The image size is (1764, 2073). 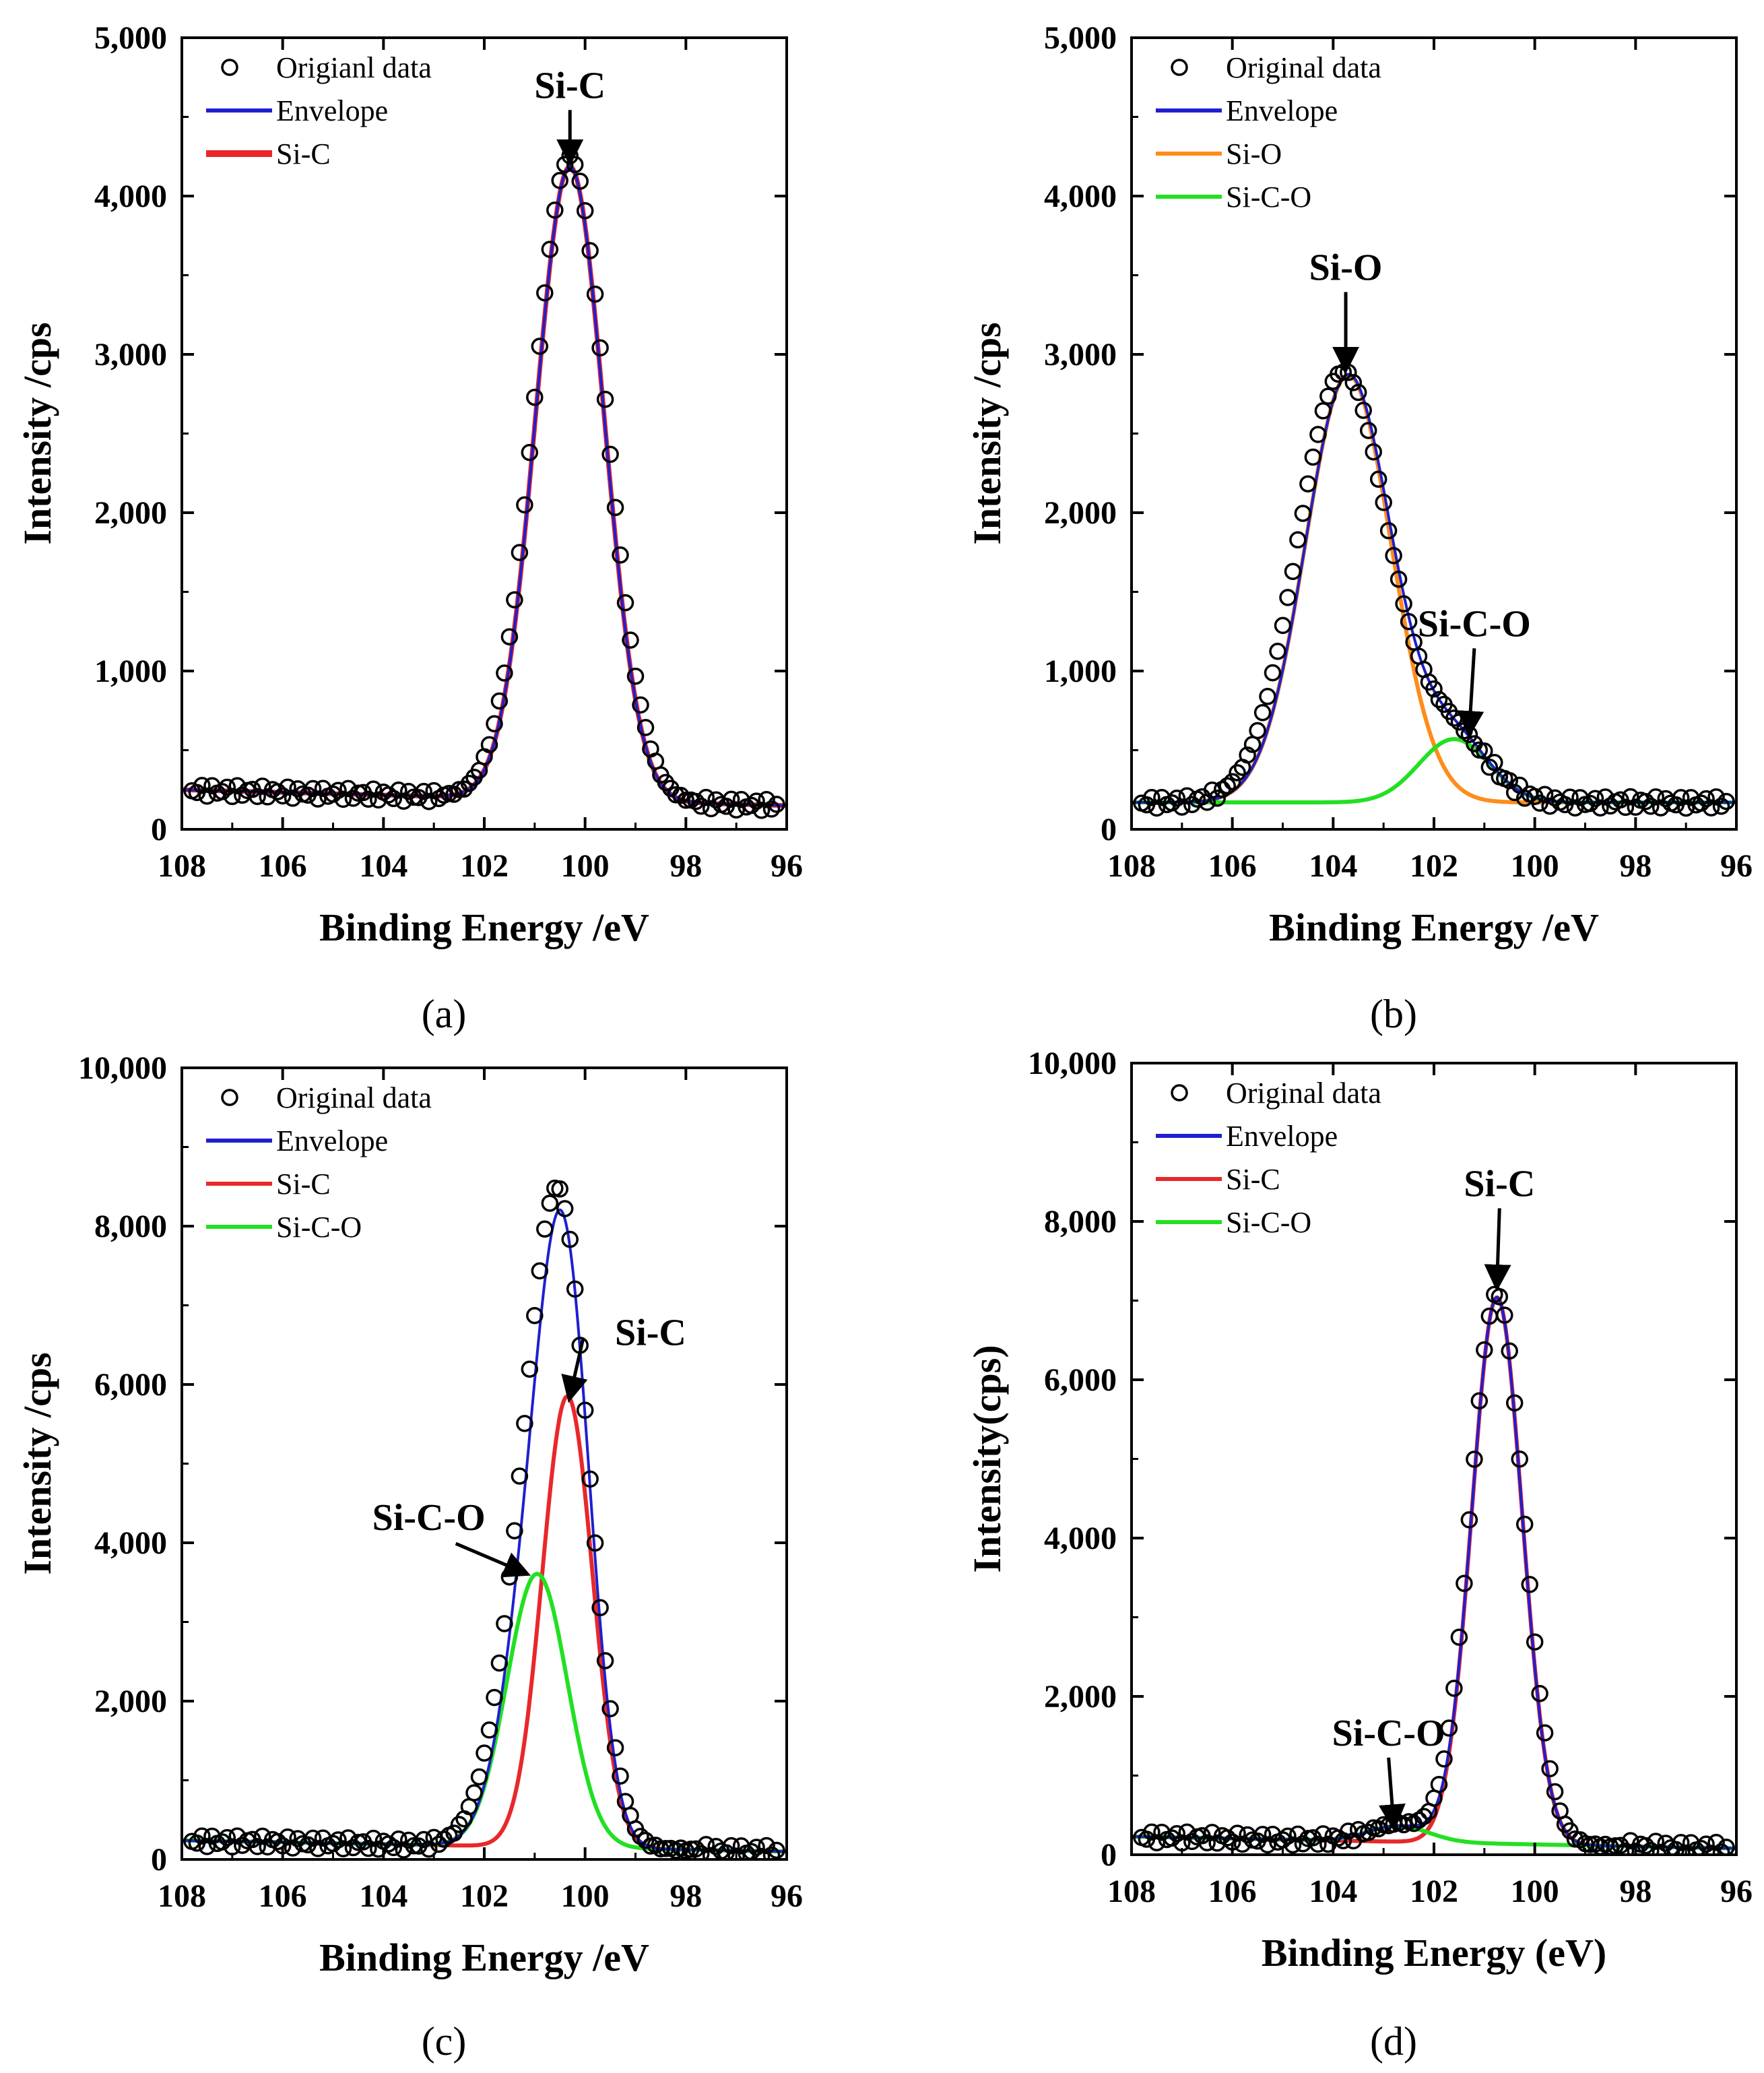 I want to click on y-tick-label: 1,000, so click(x=130, y=671).